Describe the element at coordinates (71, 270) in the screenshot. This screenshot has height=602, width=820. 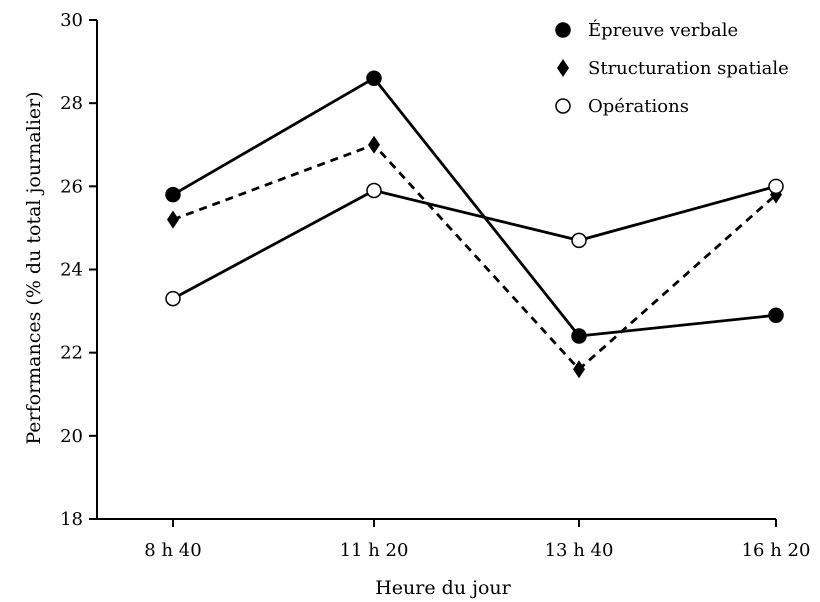
I see `y-tick-label: 24` at that location.